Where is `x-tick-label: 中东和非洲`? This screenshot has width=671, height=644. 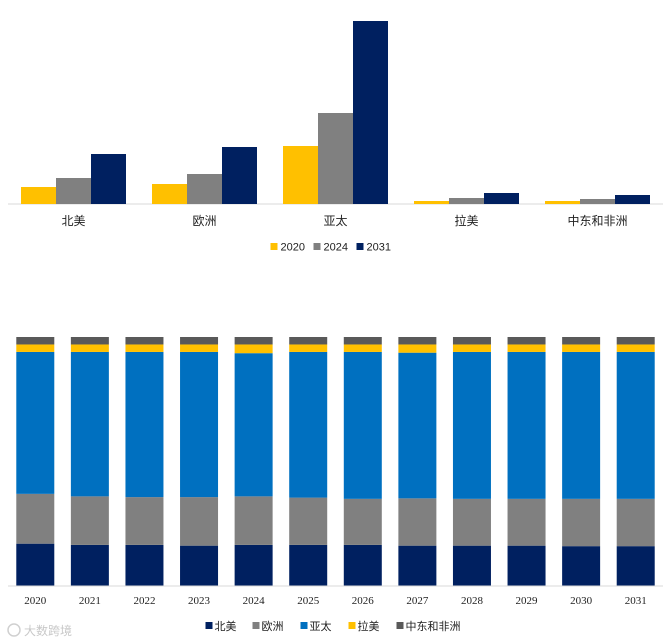 x-tick-label: 中东和非洲 is located at coordinates (597, 220).